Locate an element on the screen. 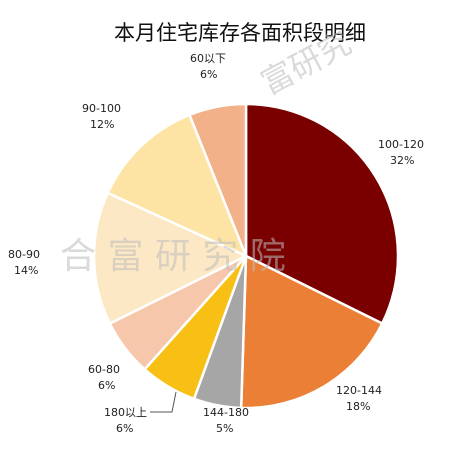 This screenshot has width=470, height=456. slice-pct-180-plus: 6% is located at coordinates (124, 428).